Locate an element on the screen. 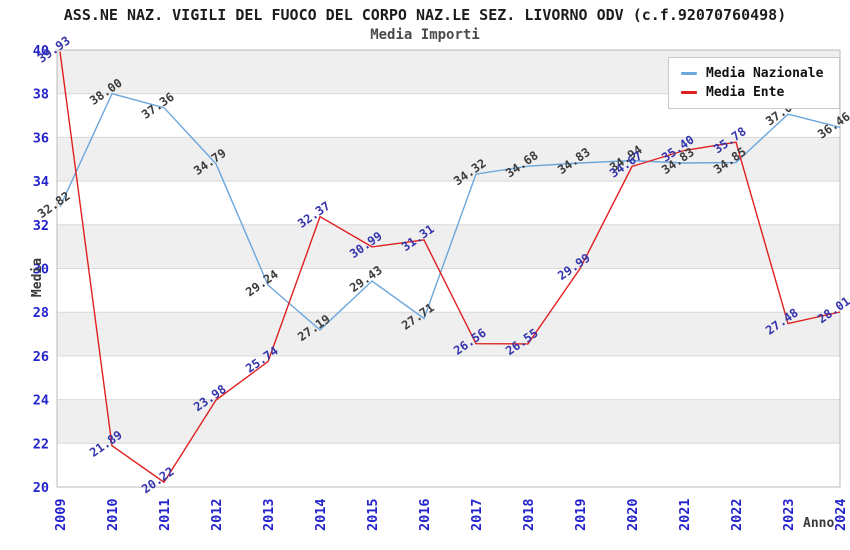  y-tick-label: 34 is located at coordinates (41, 182).